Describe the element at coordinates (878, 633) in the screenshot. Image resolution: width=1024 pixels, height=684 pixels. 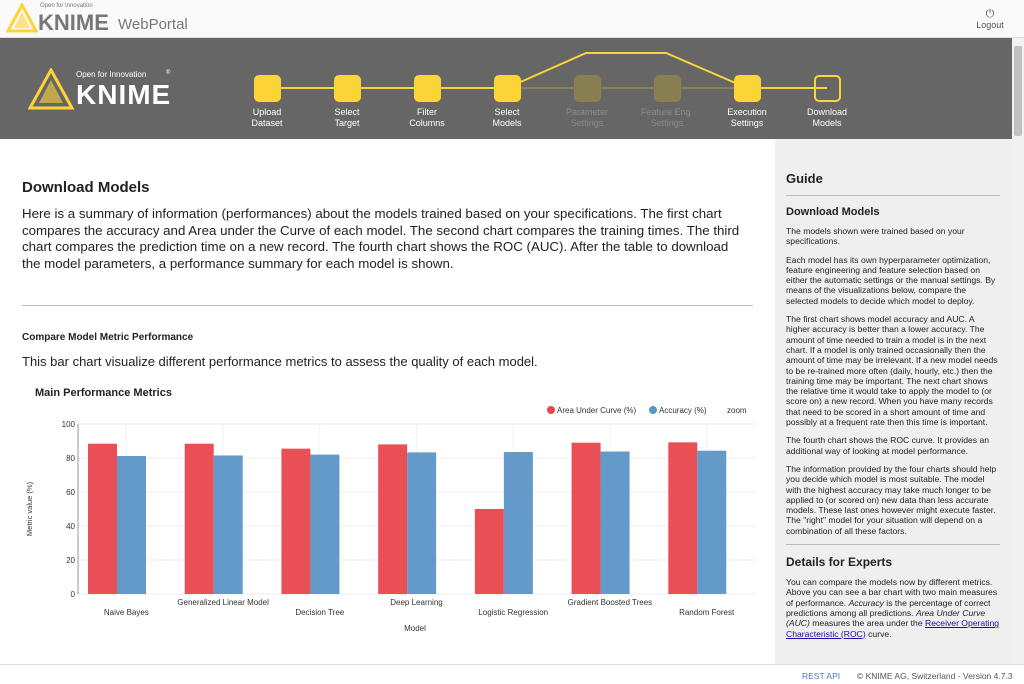
I see `text: curve.` at that location.